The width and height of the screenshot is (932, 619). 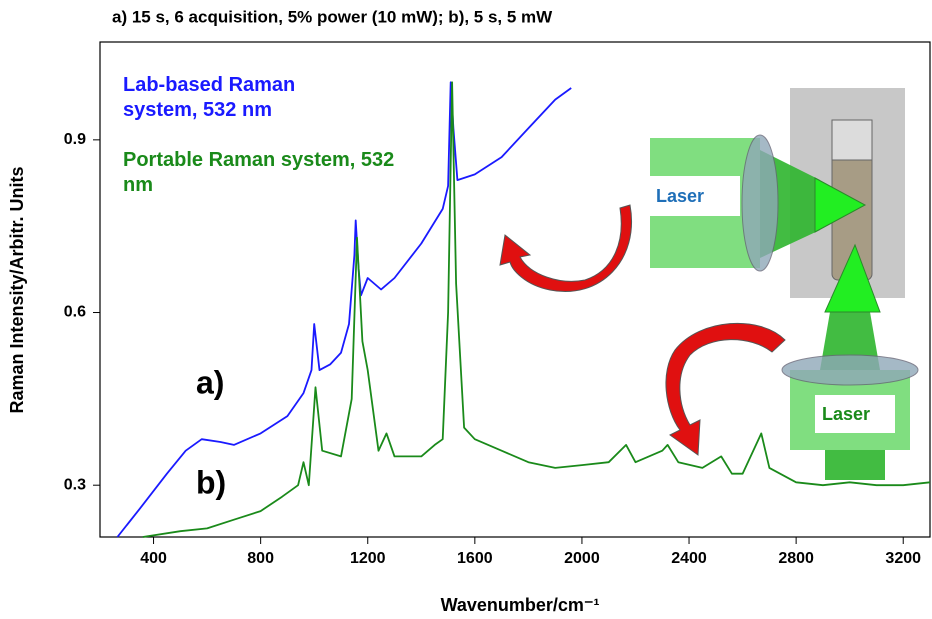 What do you see at coordinates (210, 382) in the screenshot?
I see `annotation: a)` at bounding box center [210, 382].